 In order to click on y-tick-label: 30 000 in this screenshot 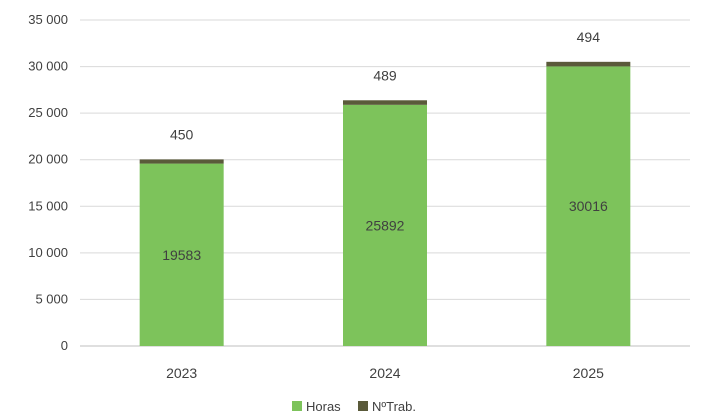, I will do `click(48, 66)`.